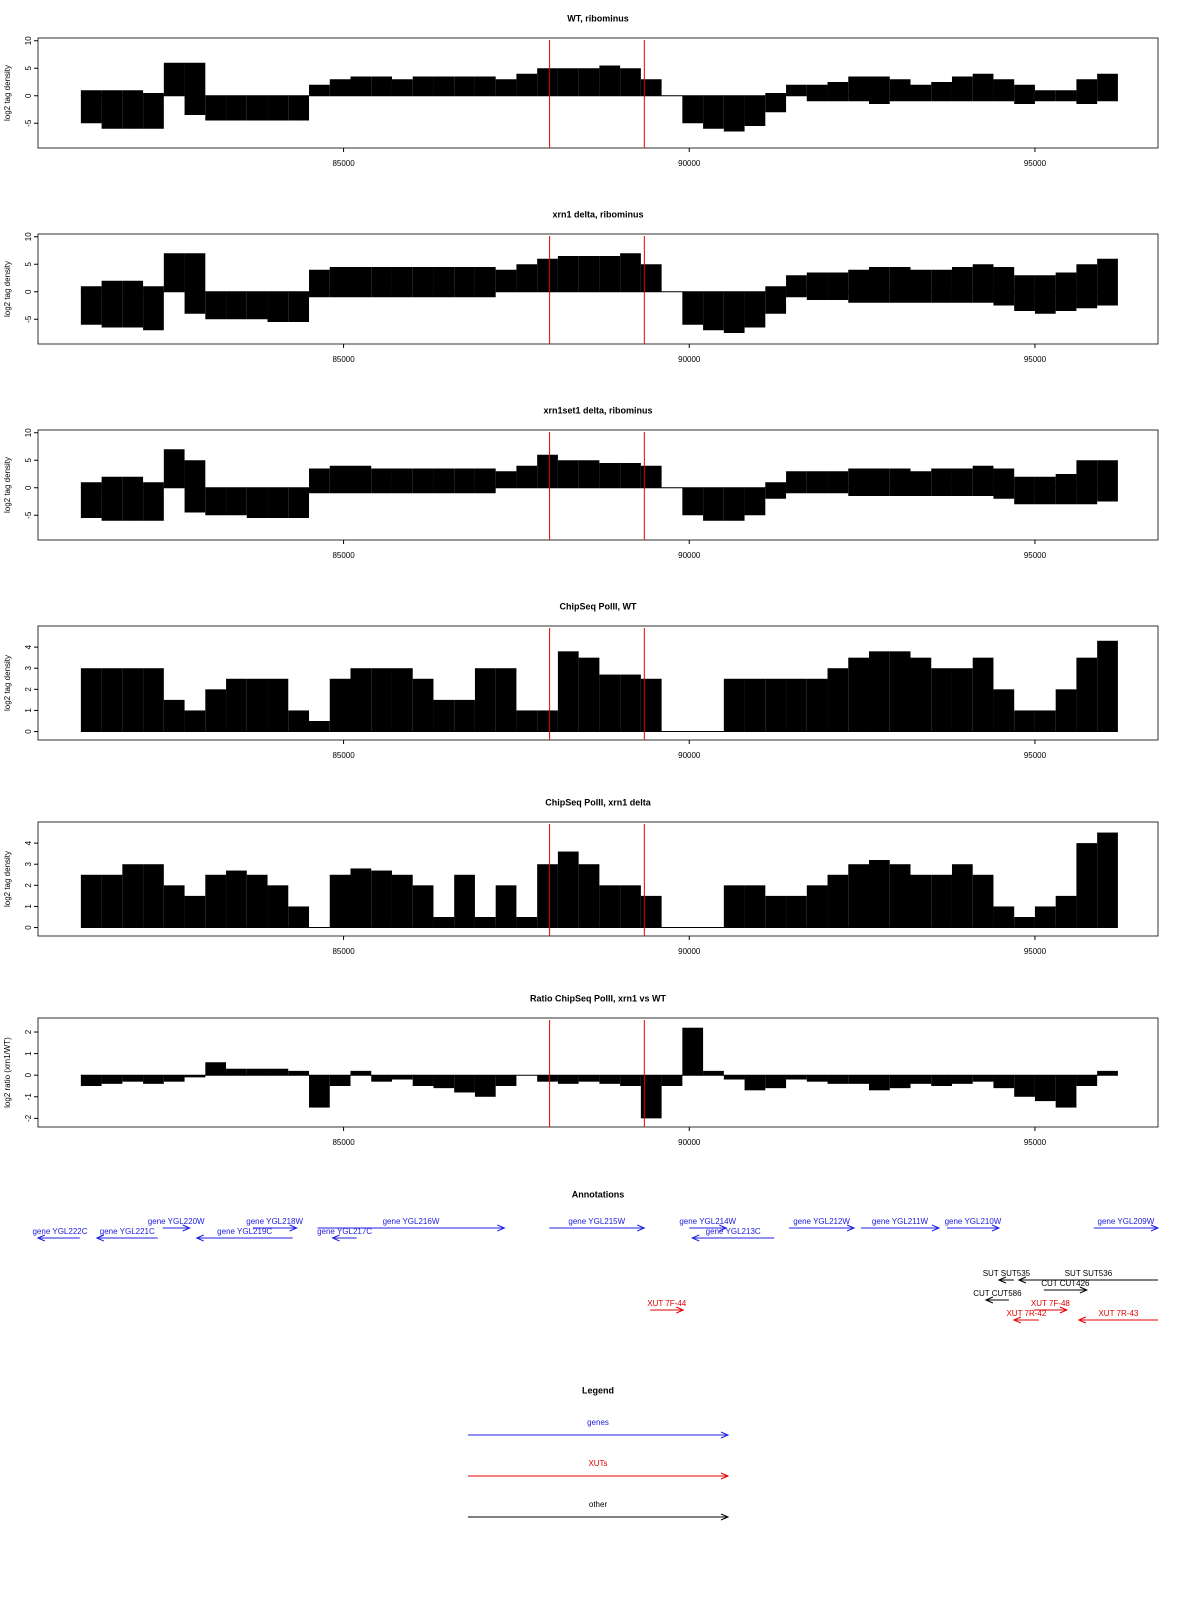 The image size is (1200, 1605). What do you see at coordinates (28, 927) in the screenshot?
I see `y-tick-label: 0` at bounding box center [28, 927].